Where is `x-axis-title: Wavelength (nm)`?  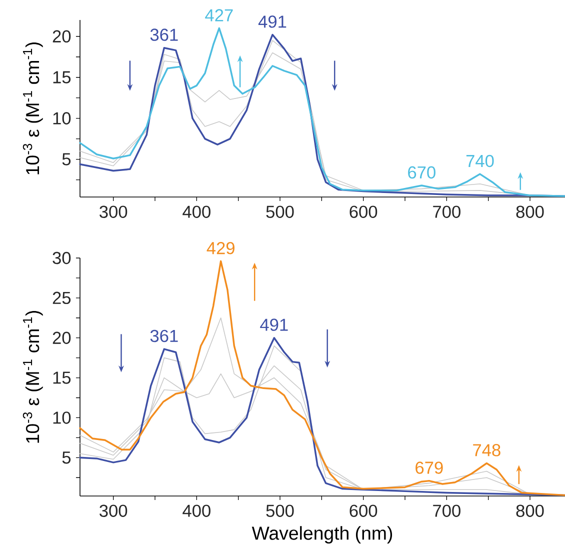 x-axis-title: Wavelength (nm) is located at coordinates (322, 535).